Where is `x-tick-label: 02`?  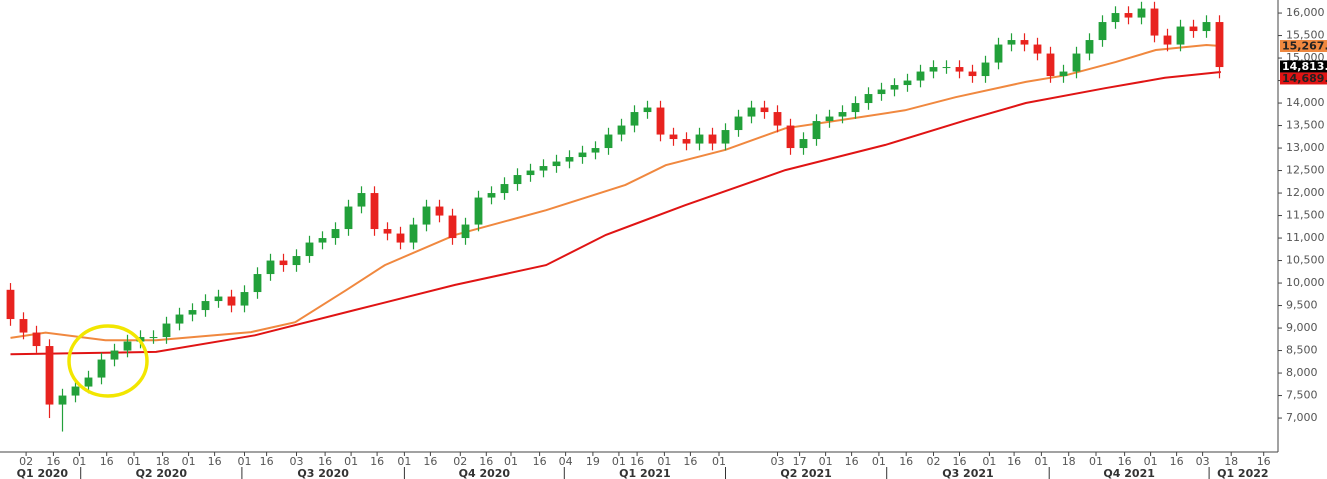
x-tick-label: 02 is located at coordinates (460, 461).